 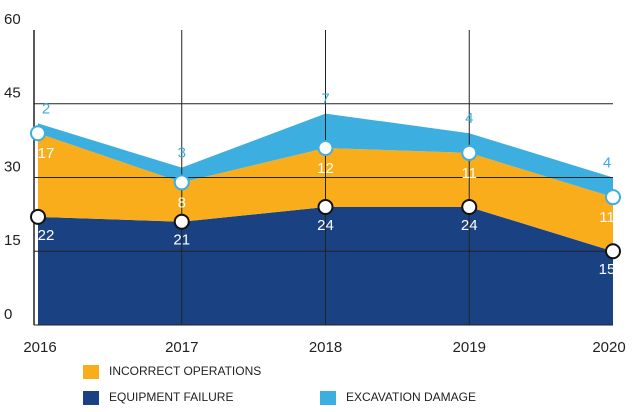 What do you see at coordinates (325, 347) in the screenshot?
I see `x-tick-label: 2018` at bounding box center [325, 347].